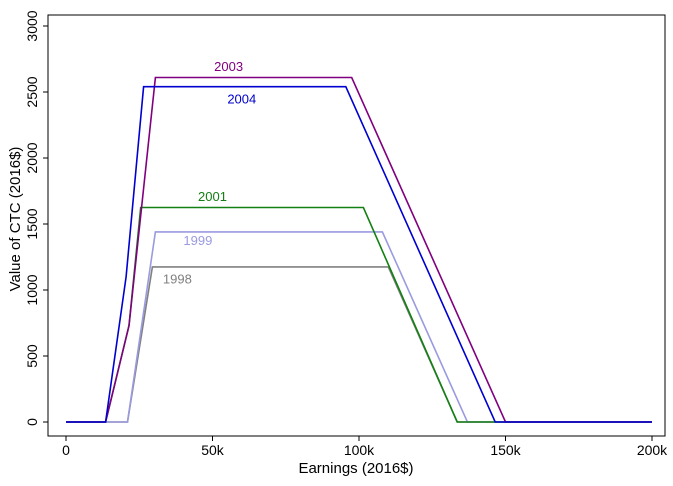 Image resolution: width=673 pixels, height=486 pixels. What do you see at coordinates (228, 66) in the screenshot?
I see `series-label-2003: 2003` at bounding box center [228, 66].